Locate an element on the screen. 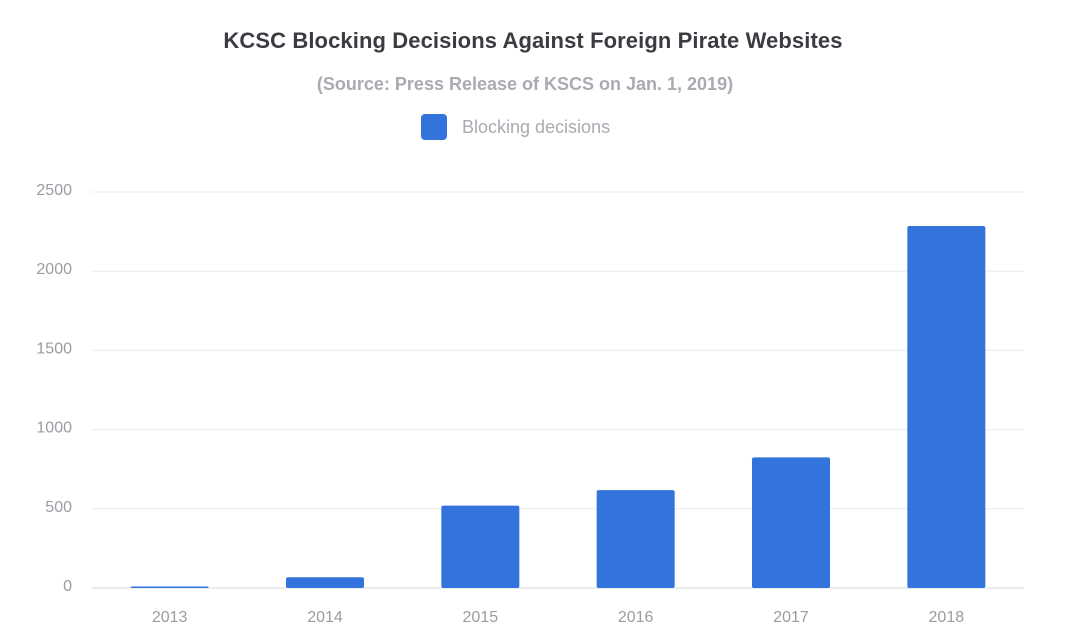 The image size is (1066, 640). x-tick-label: 2014 is located at coordinates (325, 617).